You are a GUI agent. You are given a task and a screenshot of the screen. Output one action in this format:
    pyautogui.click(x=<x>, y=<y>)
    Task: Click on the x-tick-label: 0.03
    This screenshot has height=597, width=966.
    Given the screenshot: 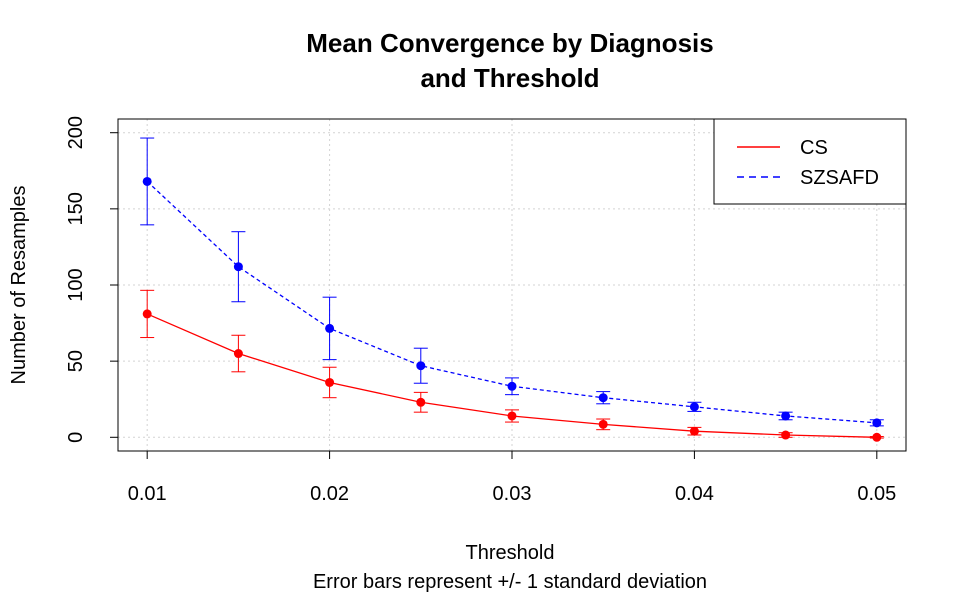 What is the action you would take?
    pyautogui.click(x=512, y=494)
    